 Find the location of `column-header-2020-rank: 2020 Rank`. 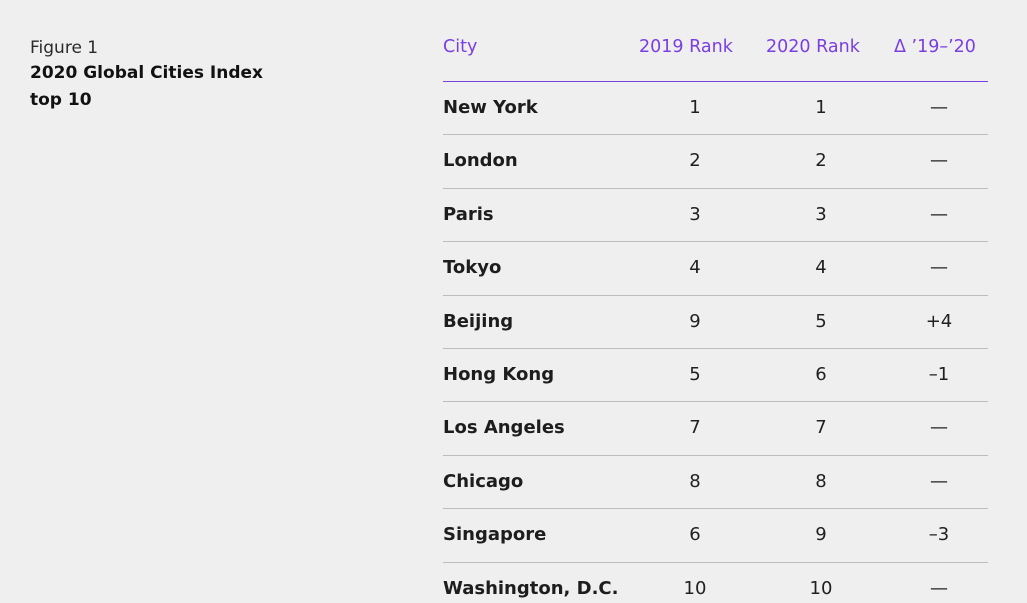

column-header-2020-rank: 2020 Rank is located at coordinates (813, 47).